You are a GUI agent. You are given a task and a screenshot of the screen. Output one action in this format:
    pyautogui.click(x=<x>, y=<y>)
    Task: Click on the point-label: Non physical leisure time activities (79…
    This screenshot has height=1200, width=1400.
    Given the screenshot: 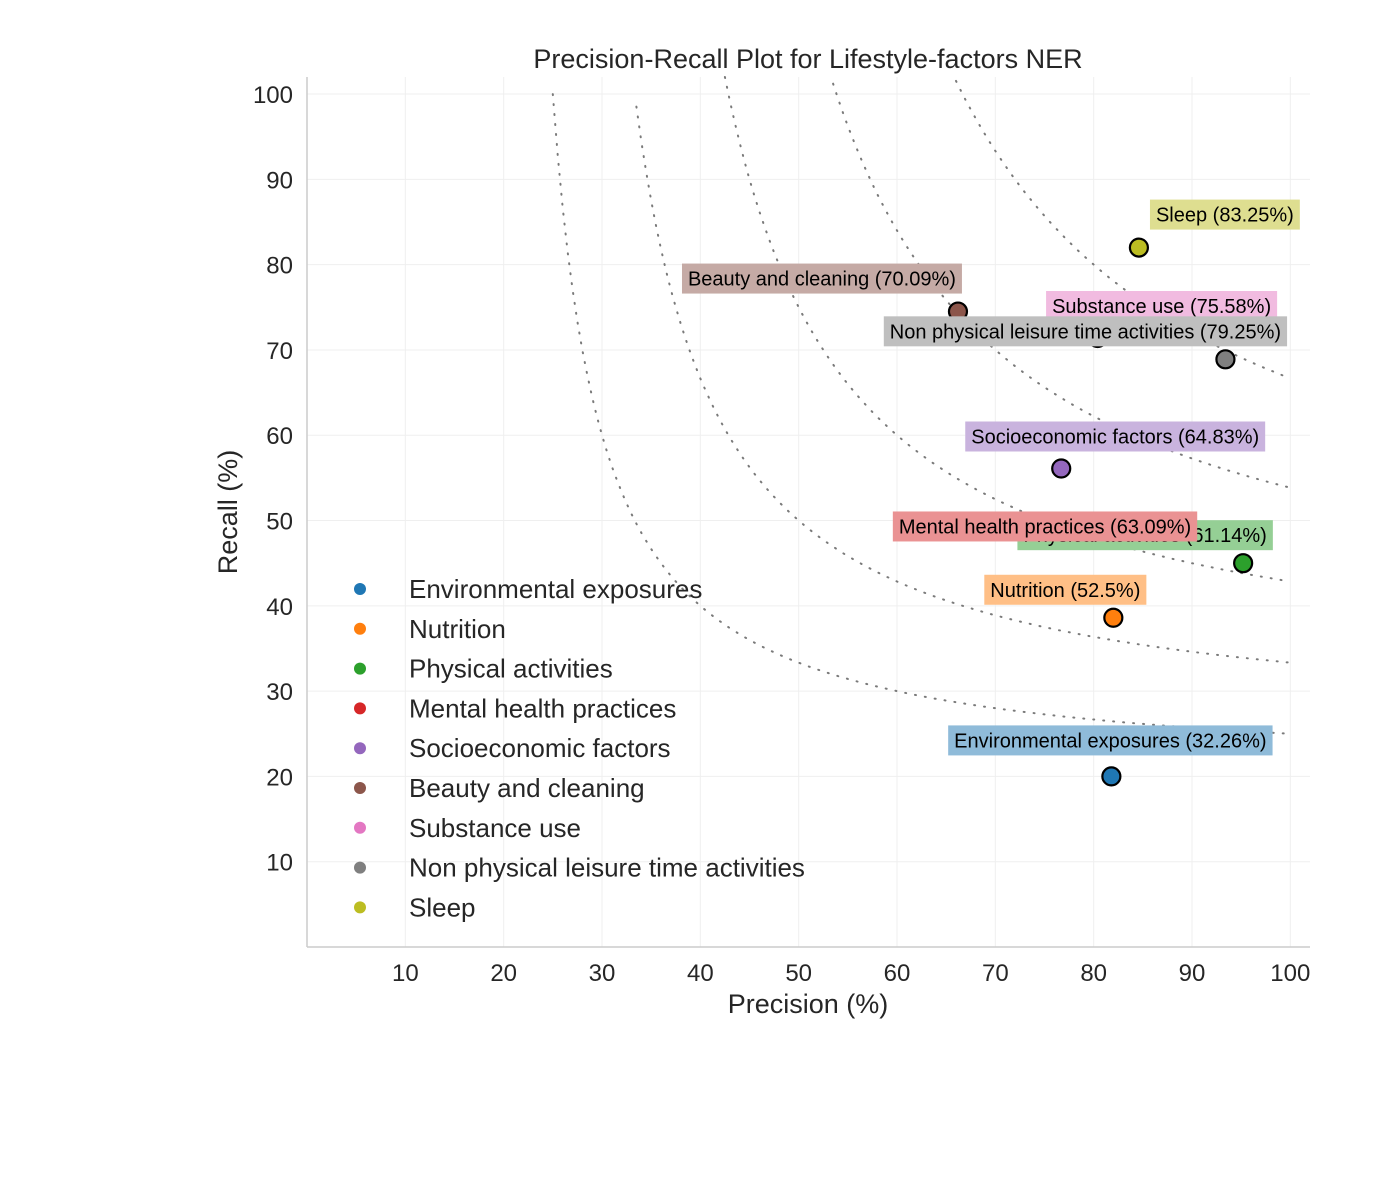 What is the action you would take?
    pyautogui.click(x=1085, y=331)
    